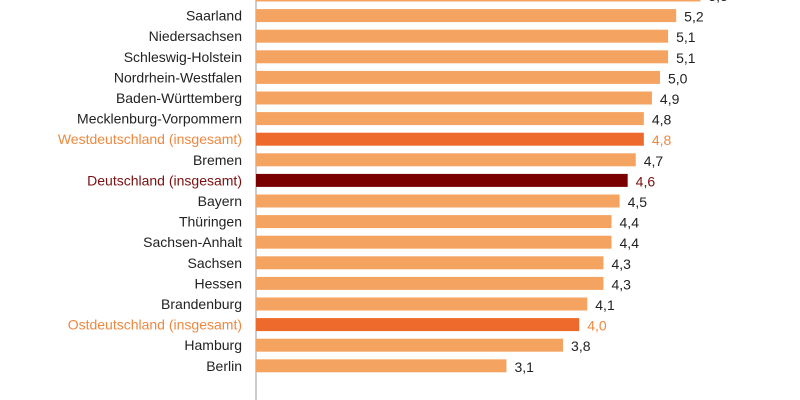 The image size is (800, 400). Describe the element at coordinates (213, 345) in the screenshot. I see `category-label-hamburg: Hamburg` at that location.